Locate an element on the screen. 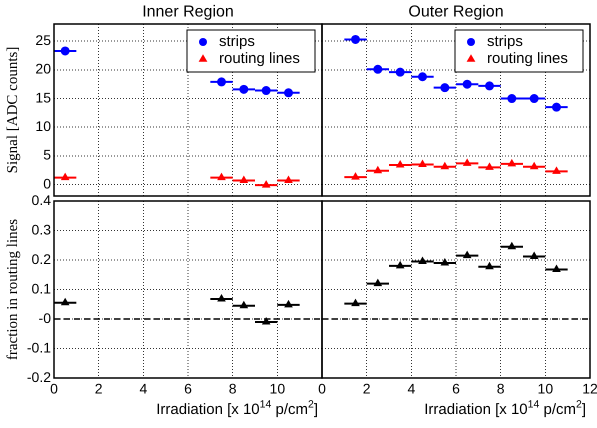 The height and width of the screenshot is (428, 597). y-axis-title: fraction in routing lines is located at coordinates (12, 289).